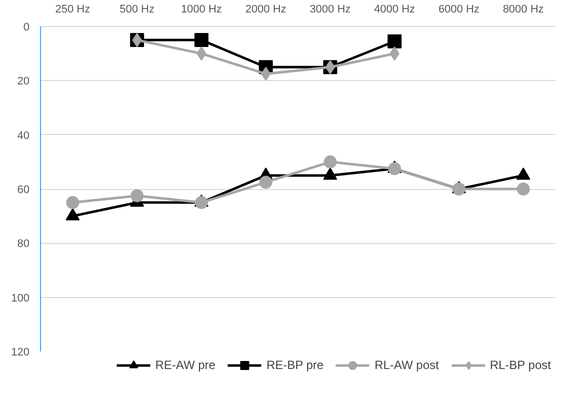  Describe the element at coordinates (23, 82) in the screenshot. I see `y-tick-label: 20` at that location.